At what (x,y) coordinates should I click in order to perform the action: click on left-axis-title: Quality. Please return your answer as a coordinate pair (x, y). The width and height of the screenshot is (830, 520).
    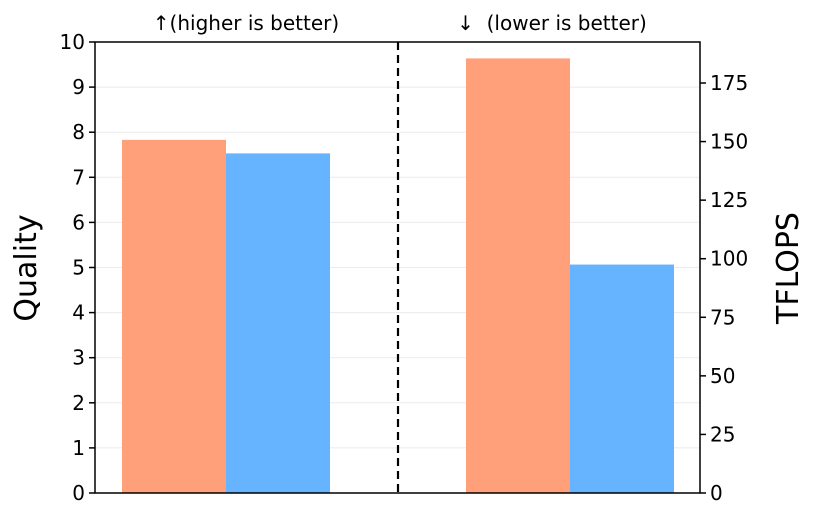
    Looking at the image, I should click on (26, 267).